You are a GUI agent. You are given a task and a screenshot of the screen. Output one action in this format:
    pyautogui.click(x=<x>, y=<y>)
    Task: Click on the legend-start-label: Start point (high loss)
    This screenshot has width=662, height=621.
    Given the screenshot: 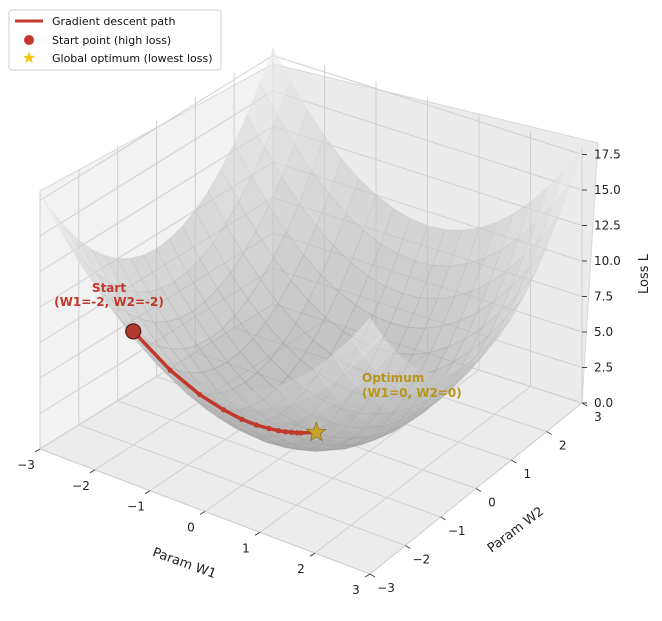 What is the action you would take?
    pyautogui.click(x=111, y=40)
    